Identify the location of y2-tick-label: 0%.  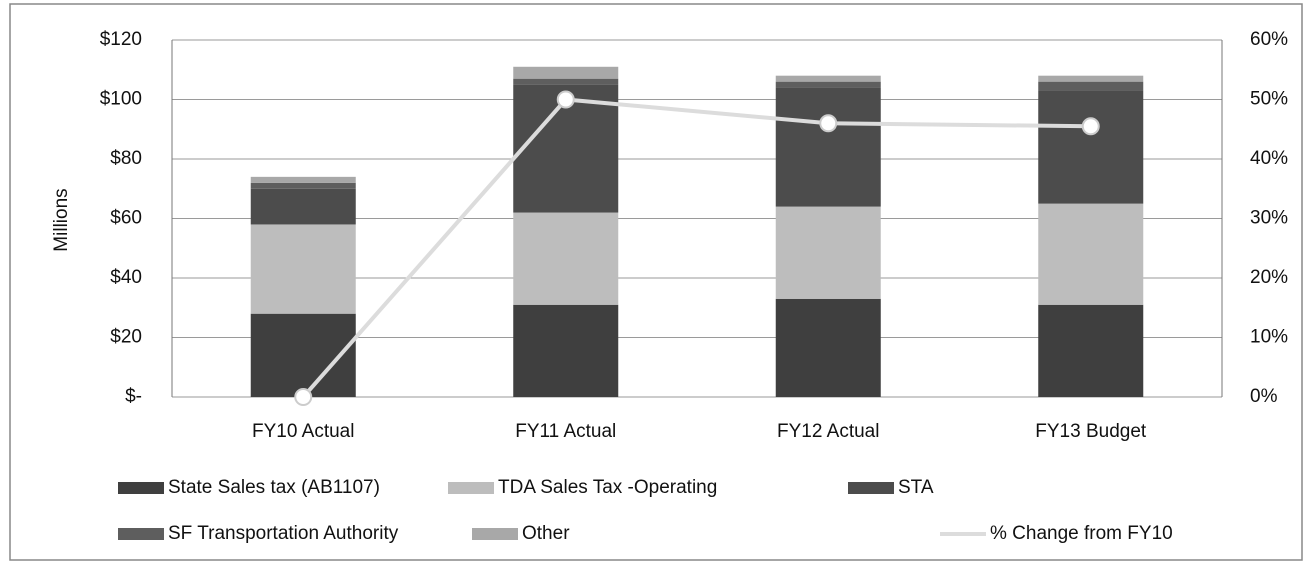
(1264, 396).